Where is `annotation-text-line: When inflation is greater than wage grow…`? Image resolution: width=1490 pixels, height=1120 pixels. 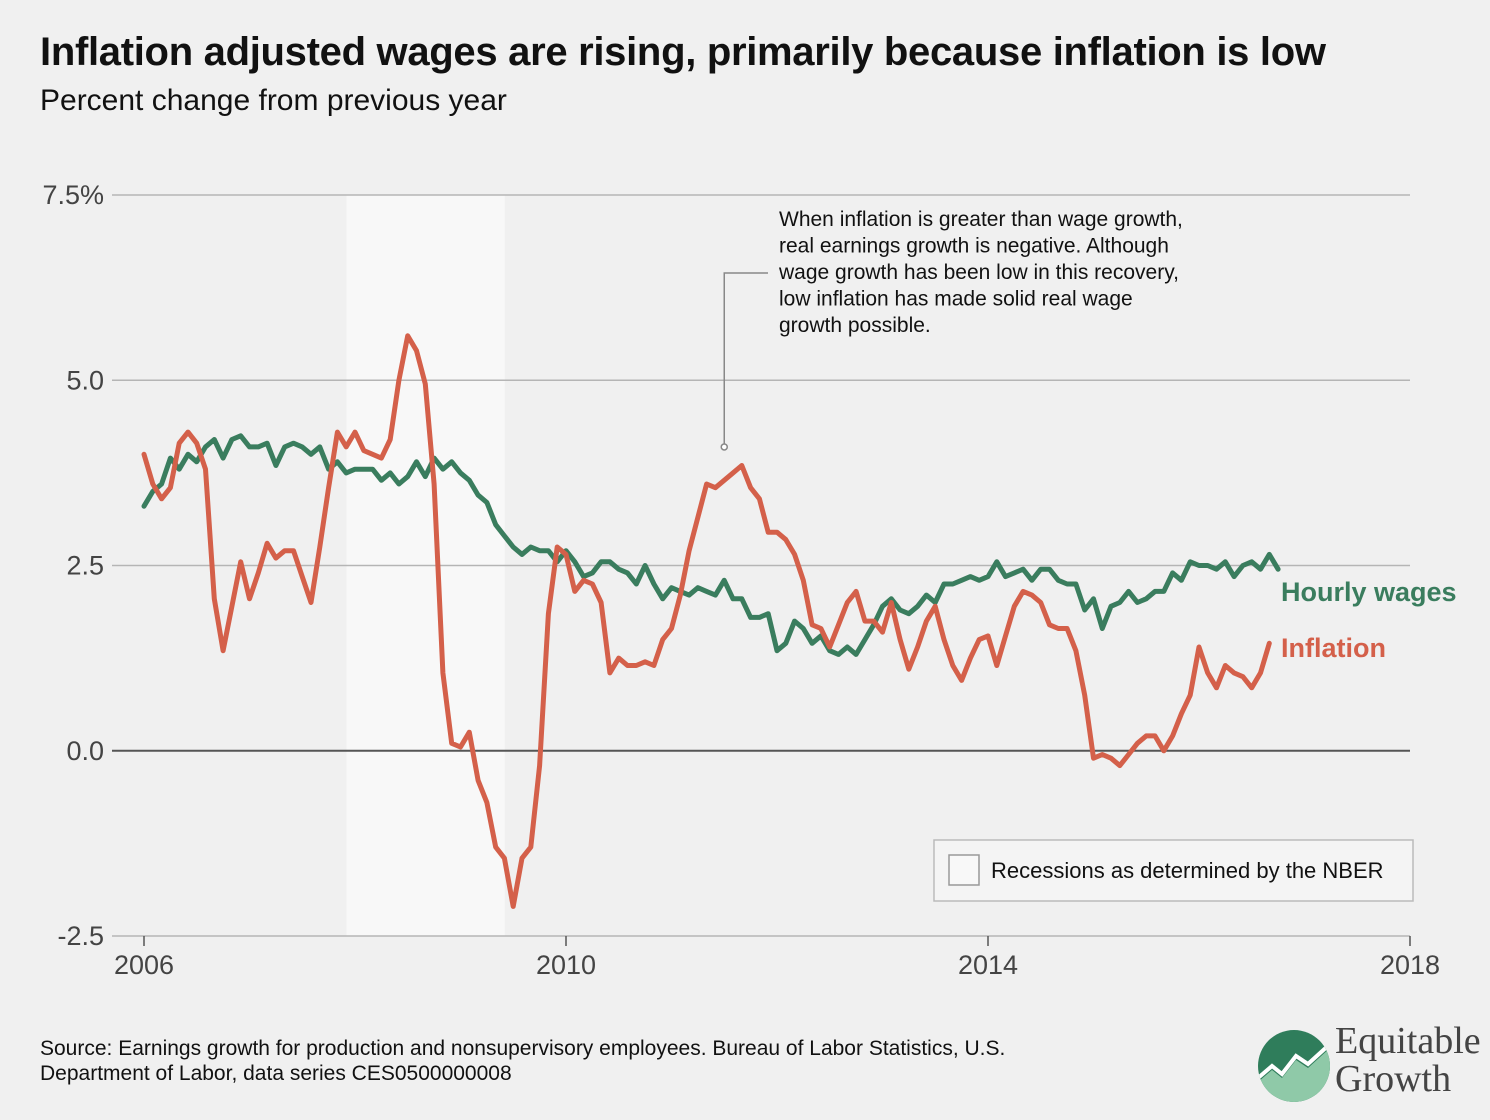 annotation-text-line: When inflation is greater than wage grow… is located at coordinates (981, 219).